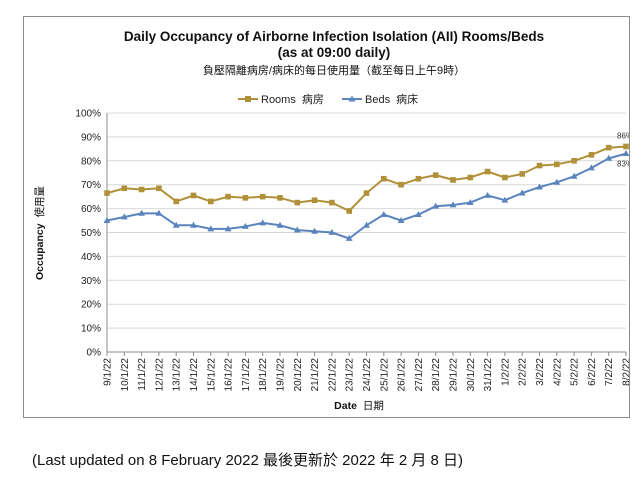  What do you see at coordinates (334, 52) in the screenshot?
I see `chart-title-line2: (as at 09:00 daily)` at bounding box center [334, 52].